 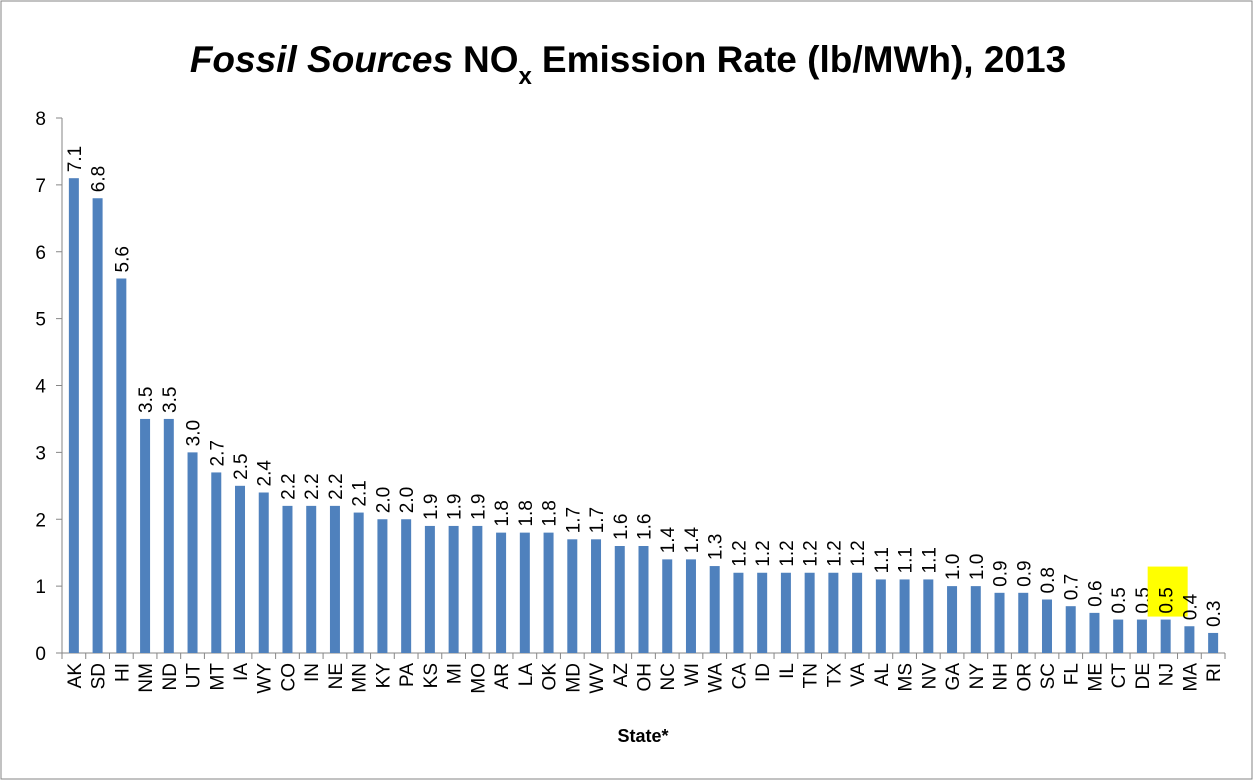 What do you see at coordinates (146, 678) in the screenshot?
I see `x-tick-label: NM` at bounding box center [146, 678].